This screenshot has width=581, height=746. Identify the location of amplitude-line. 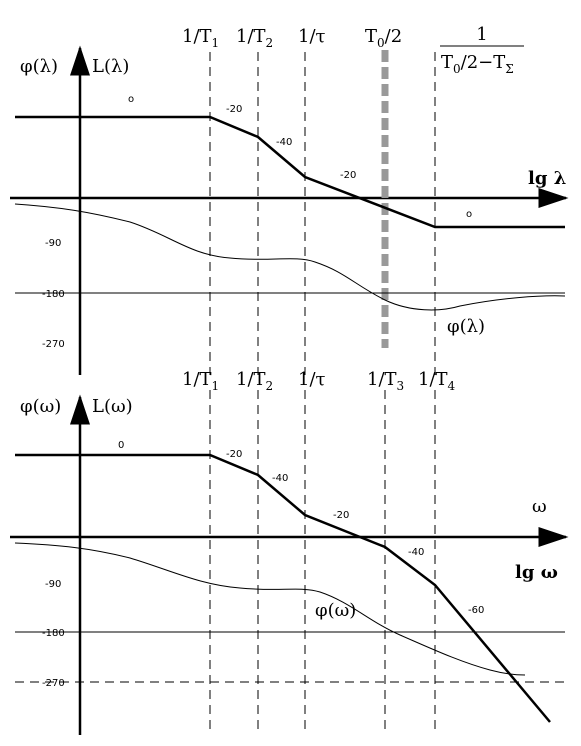
(290, 172).